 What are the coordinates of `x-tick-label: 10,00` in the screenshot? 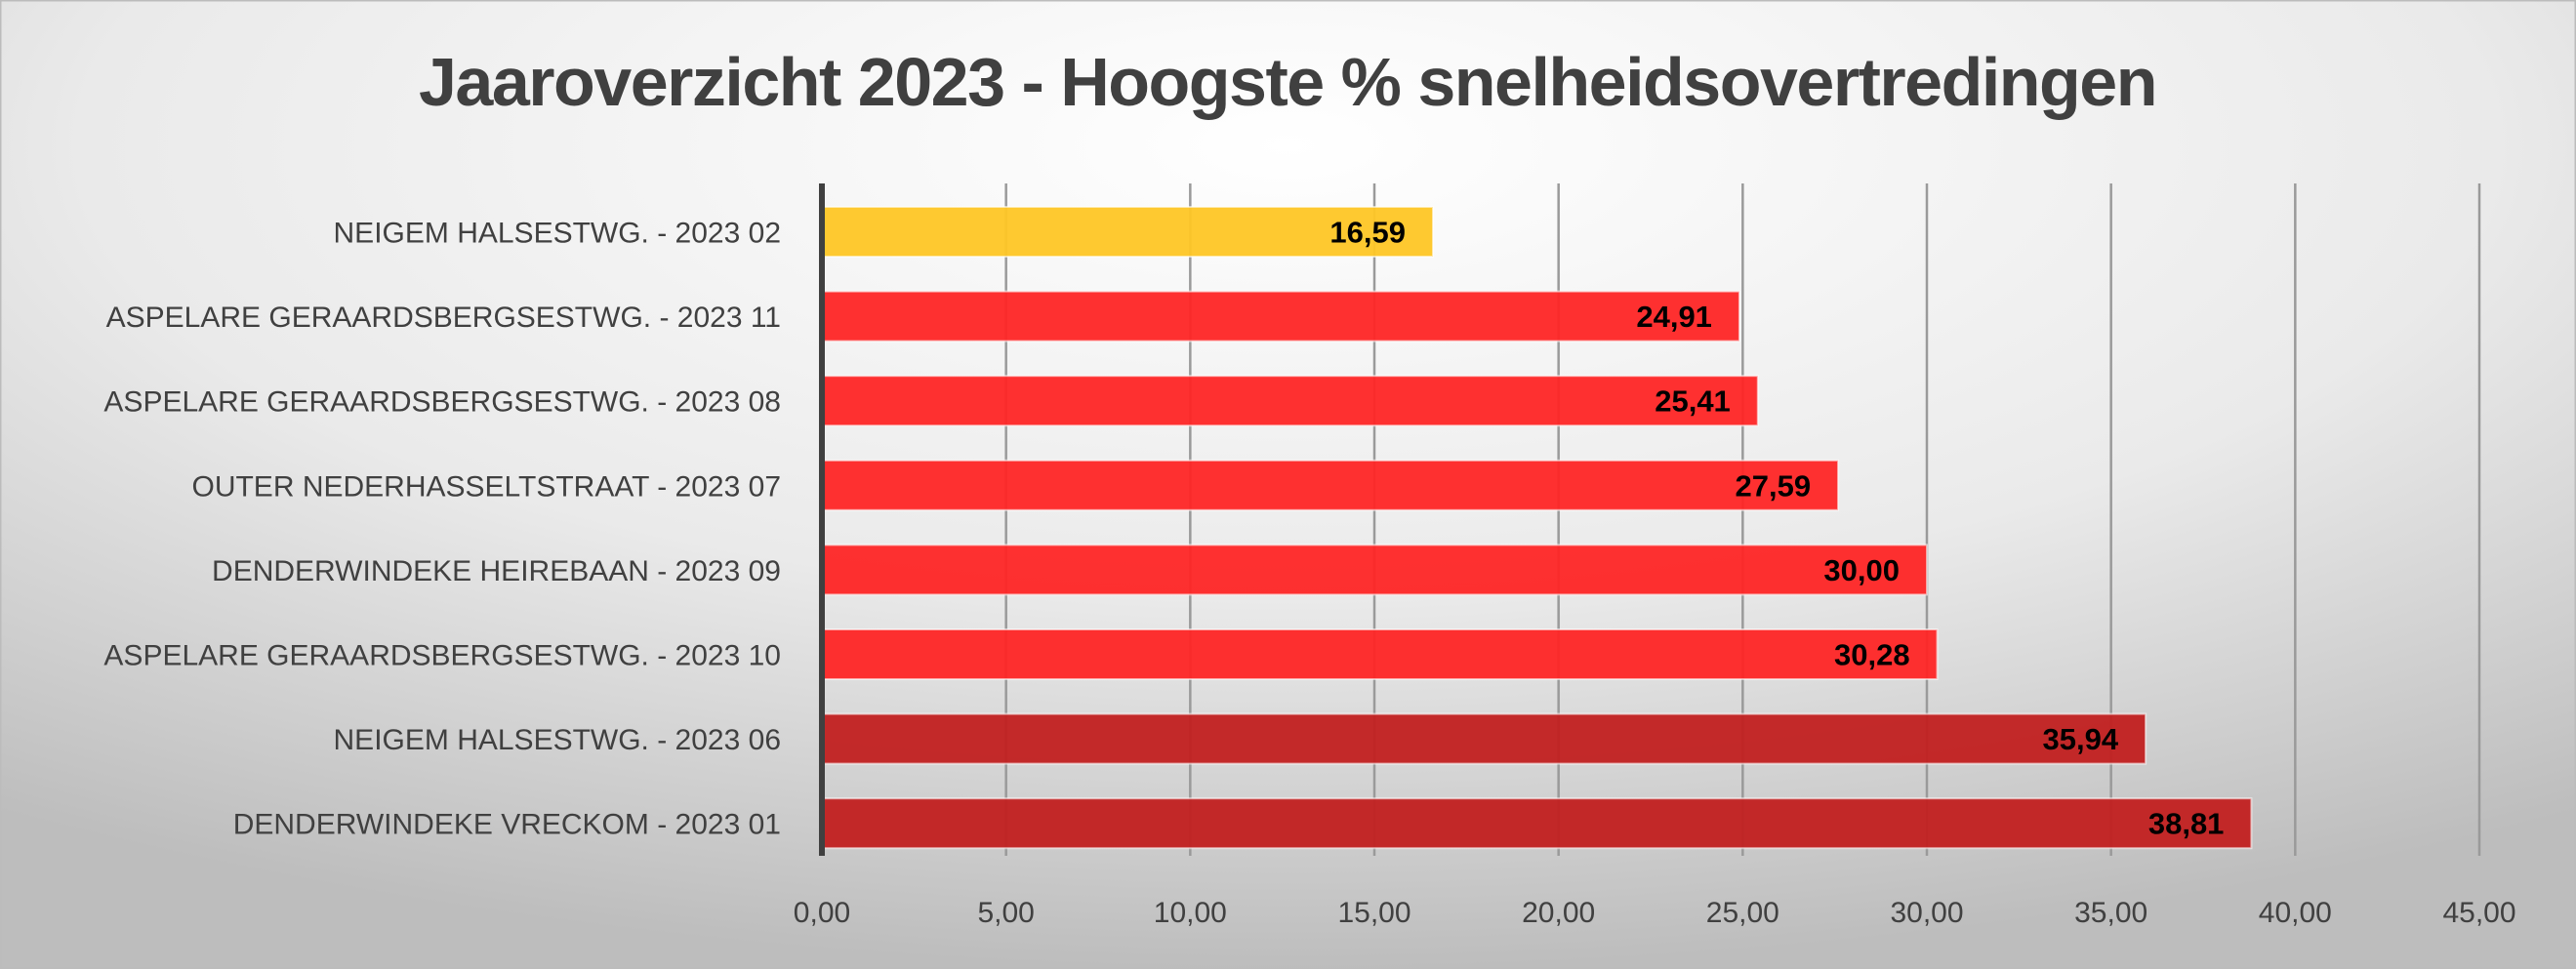 It's located at (1190, 913).